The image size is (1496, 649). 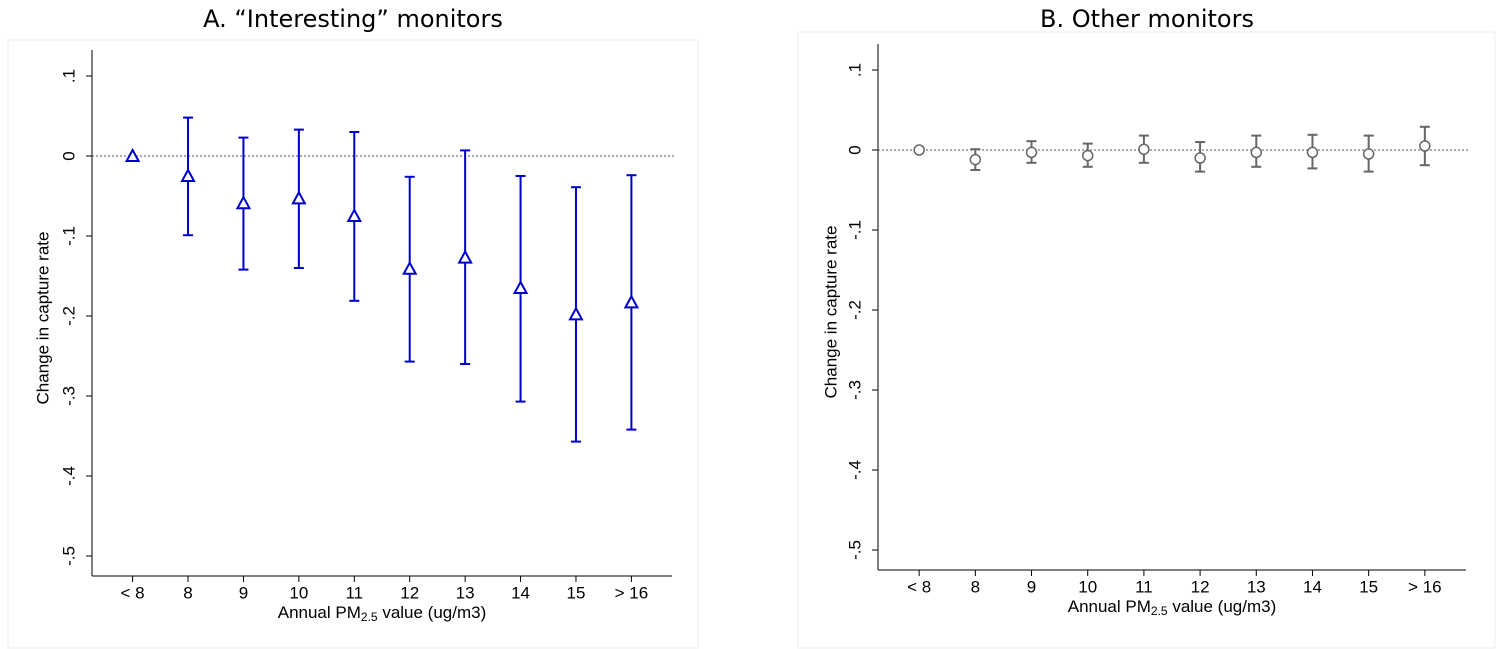 I want to click on panel-title: A. “Interesting” monitors, so click(x=353, y=19).